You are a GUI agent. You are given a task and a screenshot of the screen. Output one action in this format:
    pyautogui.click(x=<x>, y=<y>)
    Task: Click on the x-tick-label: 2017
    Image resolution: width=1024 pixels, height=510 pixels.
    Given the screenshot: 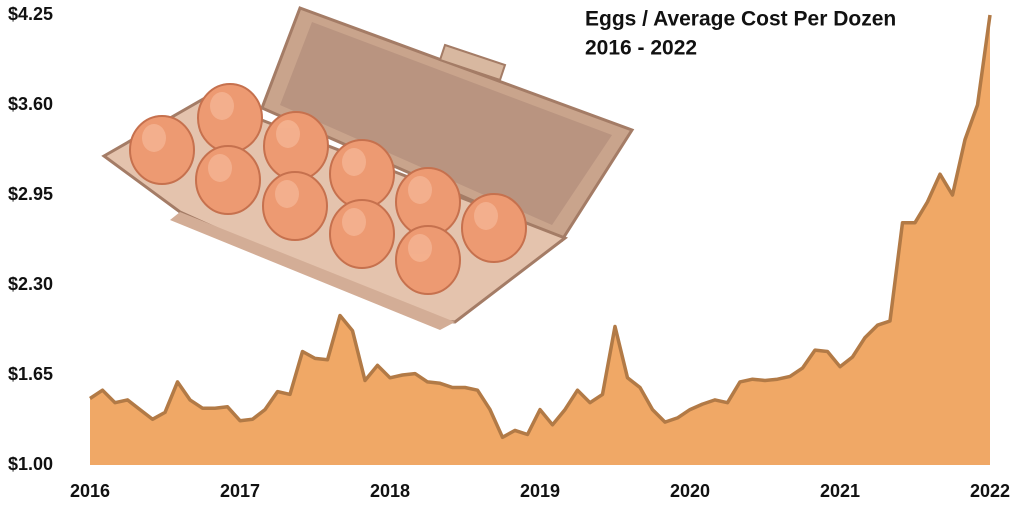 What is the action you would take?
    pyautogui.click(x=240, y=491)
    